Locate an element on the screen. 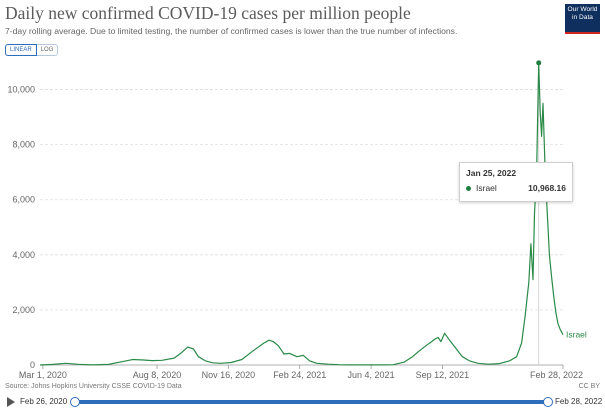 The image size is (605, 409). owid-logo: Our World in Data is located at coordinates (582, 18).